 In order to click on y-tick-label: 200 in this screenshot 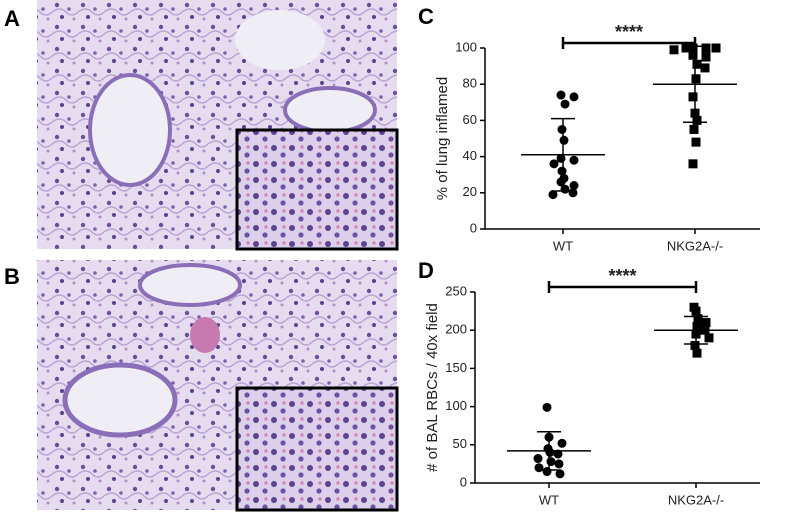, I will do `click(456, 329)`.